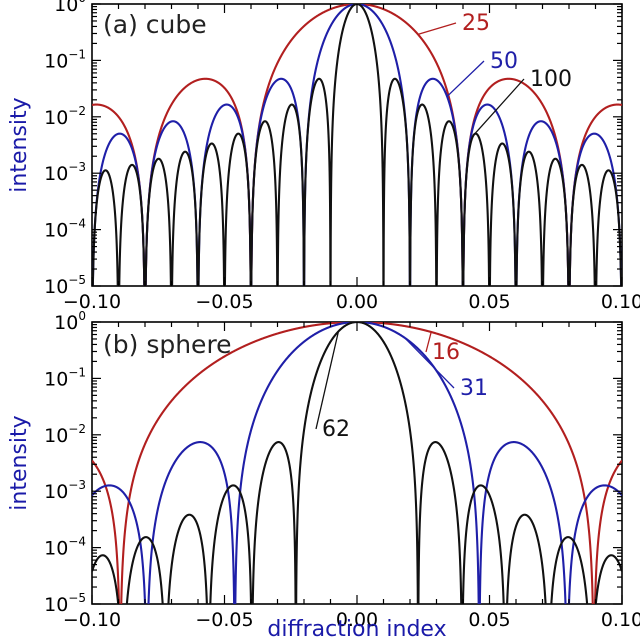  Describe the element at coordinates (476, 23) in the screenshot. I see `series-25-label: 25` at that location.